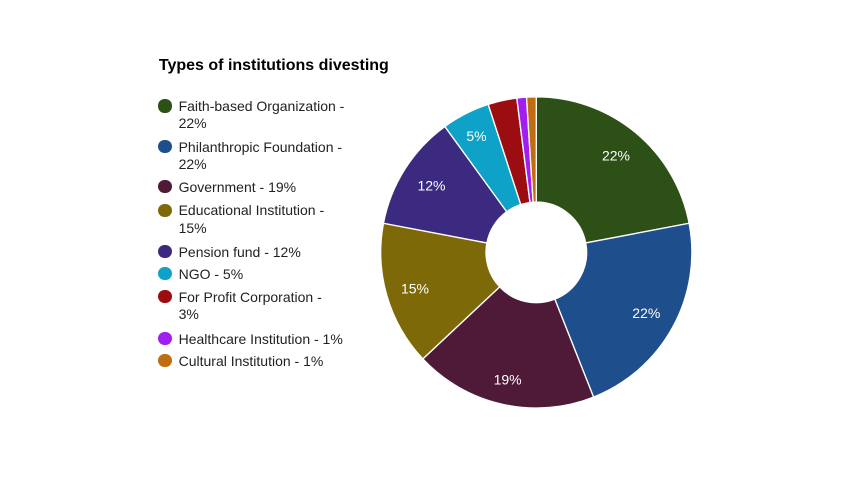 Image resolution: width=862 pixels, height=504 pixels. Describe the element at coordinates (415, 289) in the screenshot. I see `svg-text: 15%` at that location.